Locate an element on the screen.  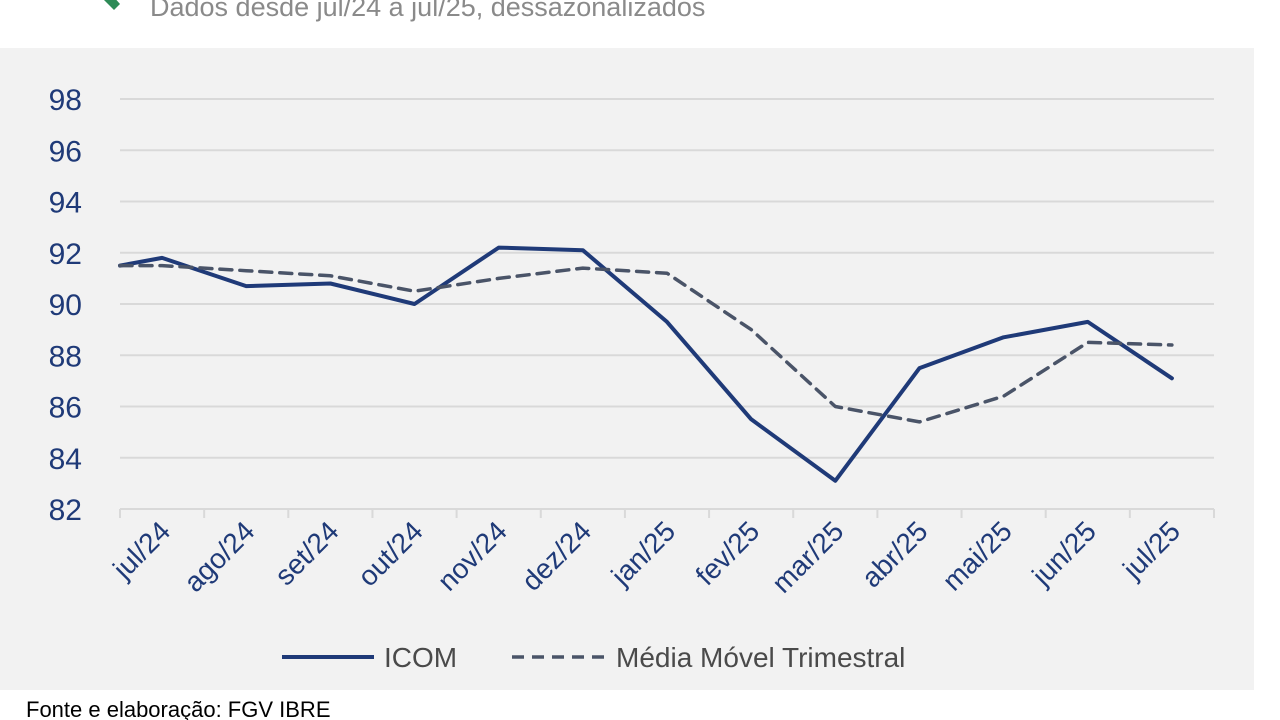
y-tick-label: 90 is located at coordinates (65, 305).